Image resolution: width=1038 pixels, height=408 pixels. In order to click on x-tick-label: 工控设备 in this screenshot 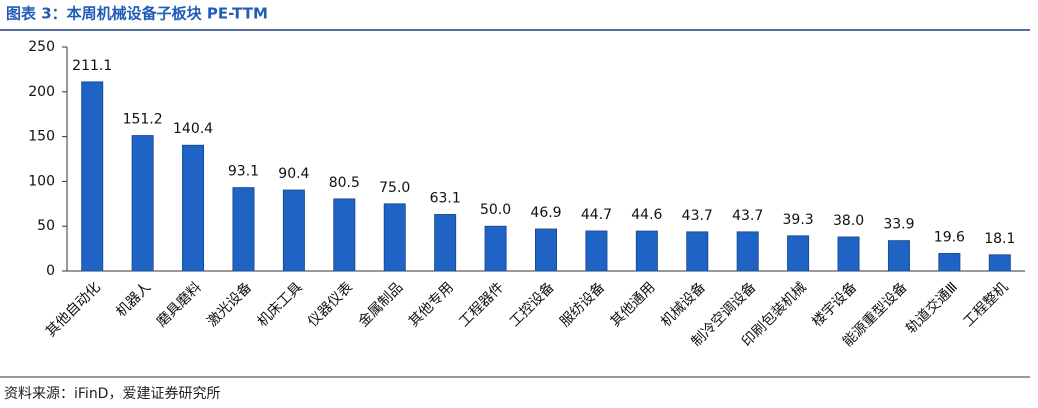, I will do `click(532, 305)`.